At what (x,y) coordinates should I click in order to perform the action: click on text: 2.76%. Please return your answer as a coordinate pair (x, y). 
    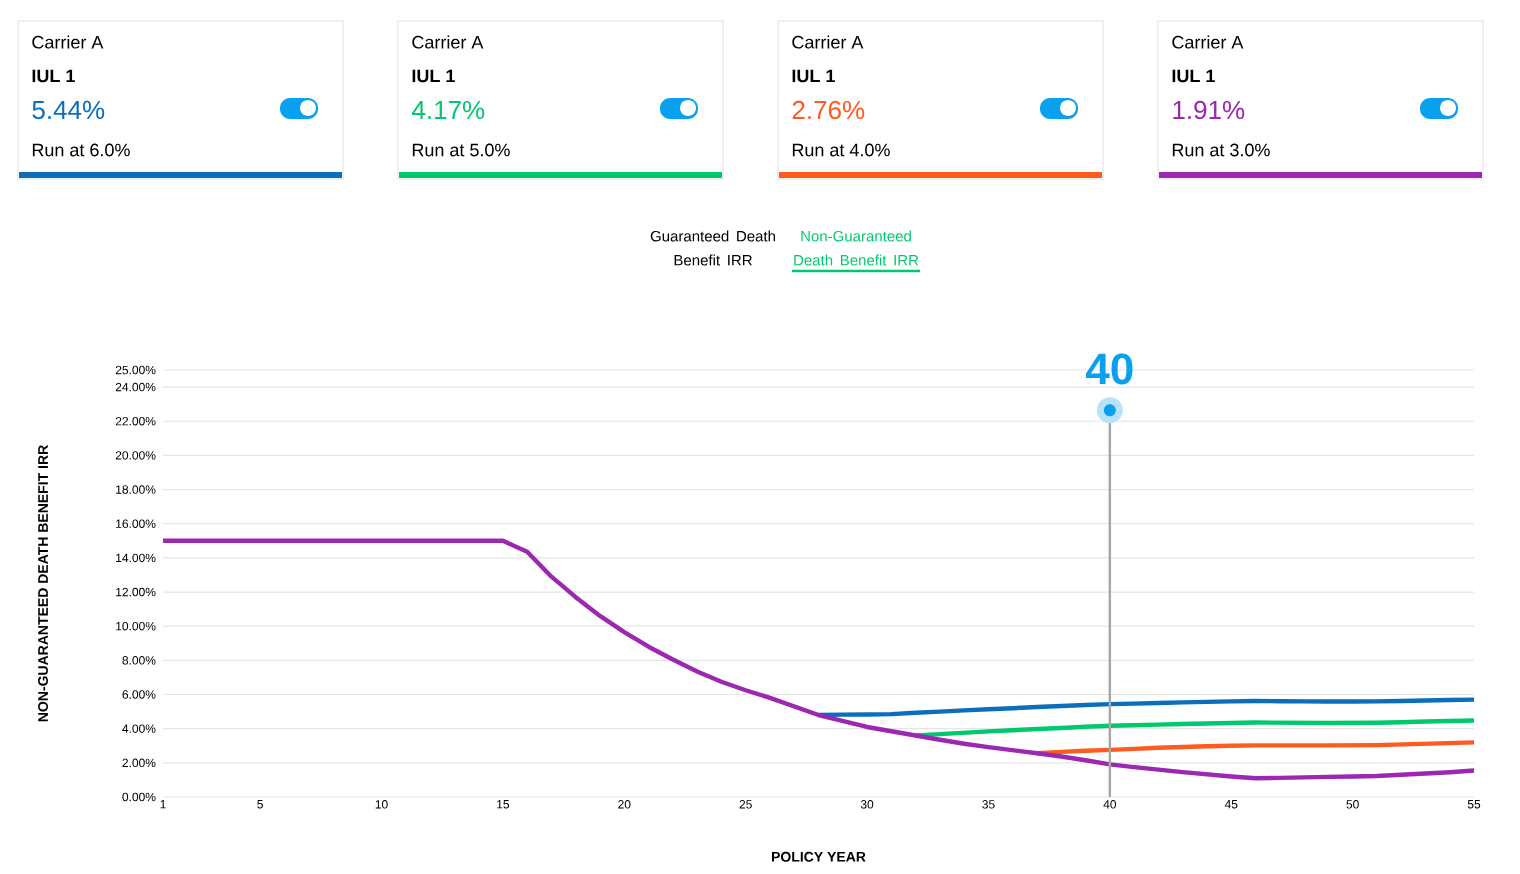
    Looking at the image, I should click on (828, 110).